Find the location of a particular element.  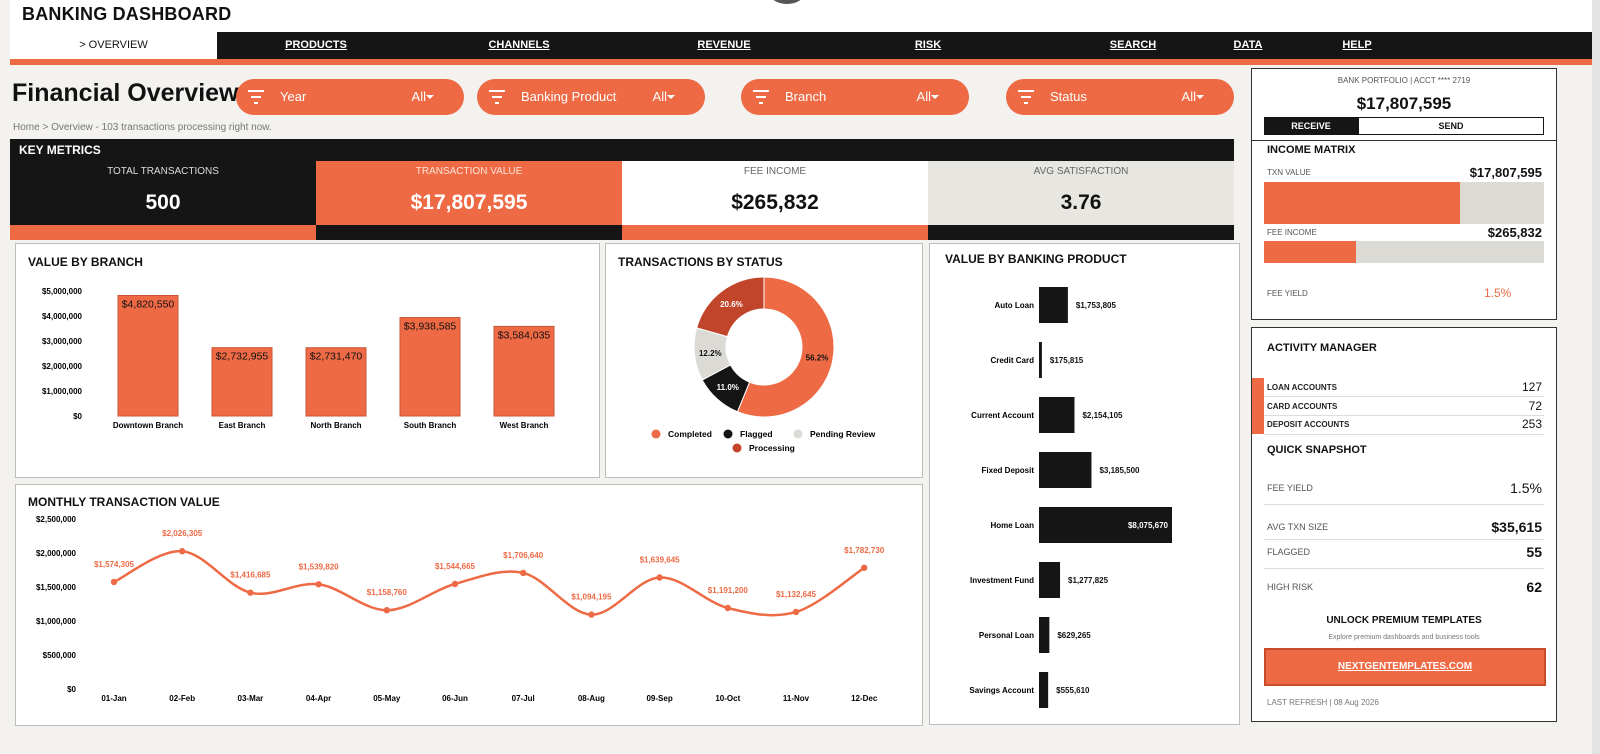

filter-status: Status All is located at coordinates (1120, 97).